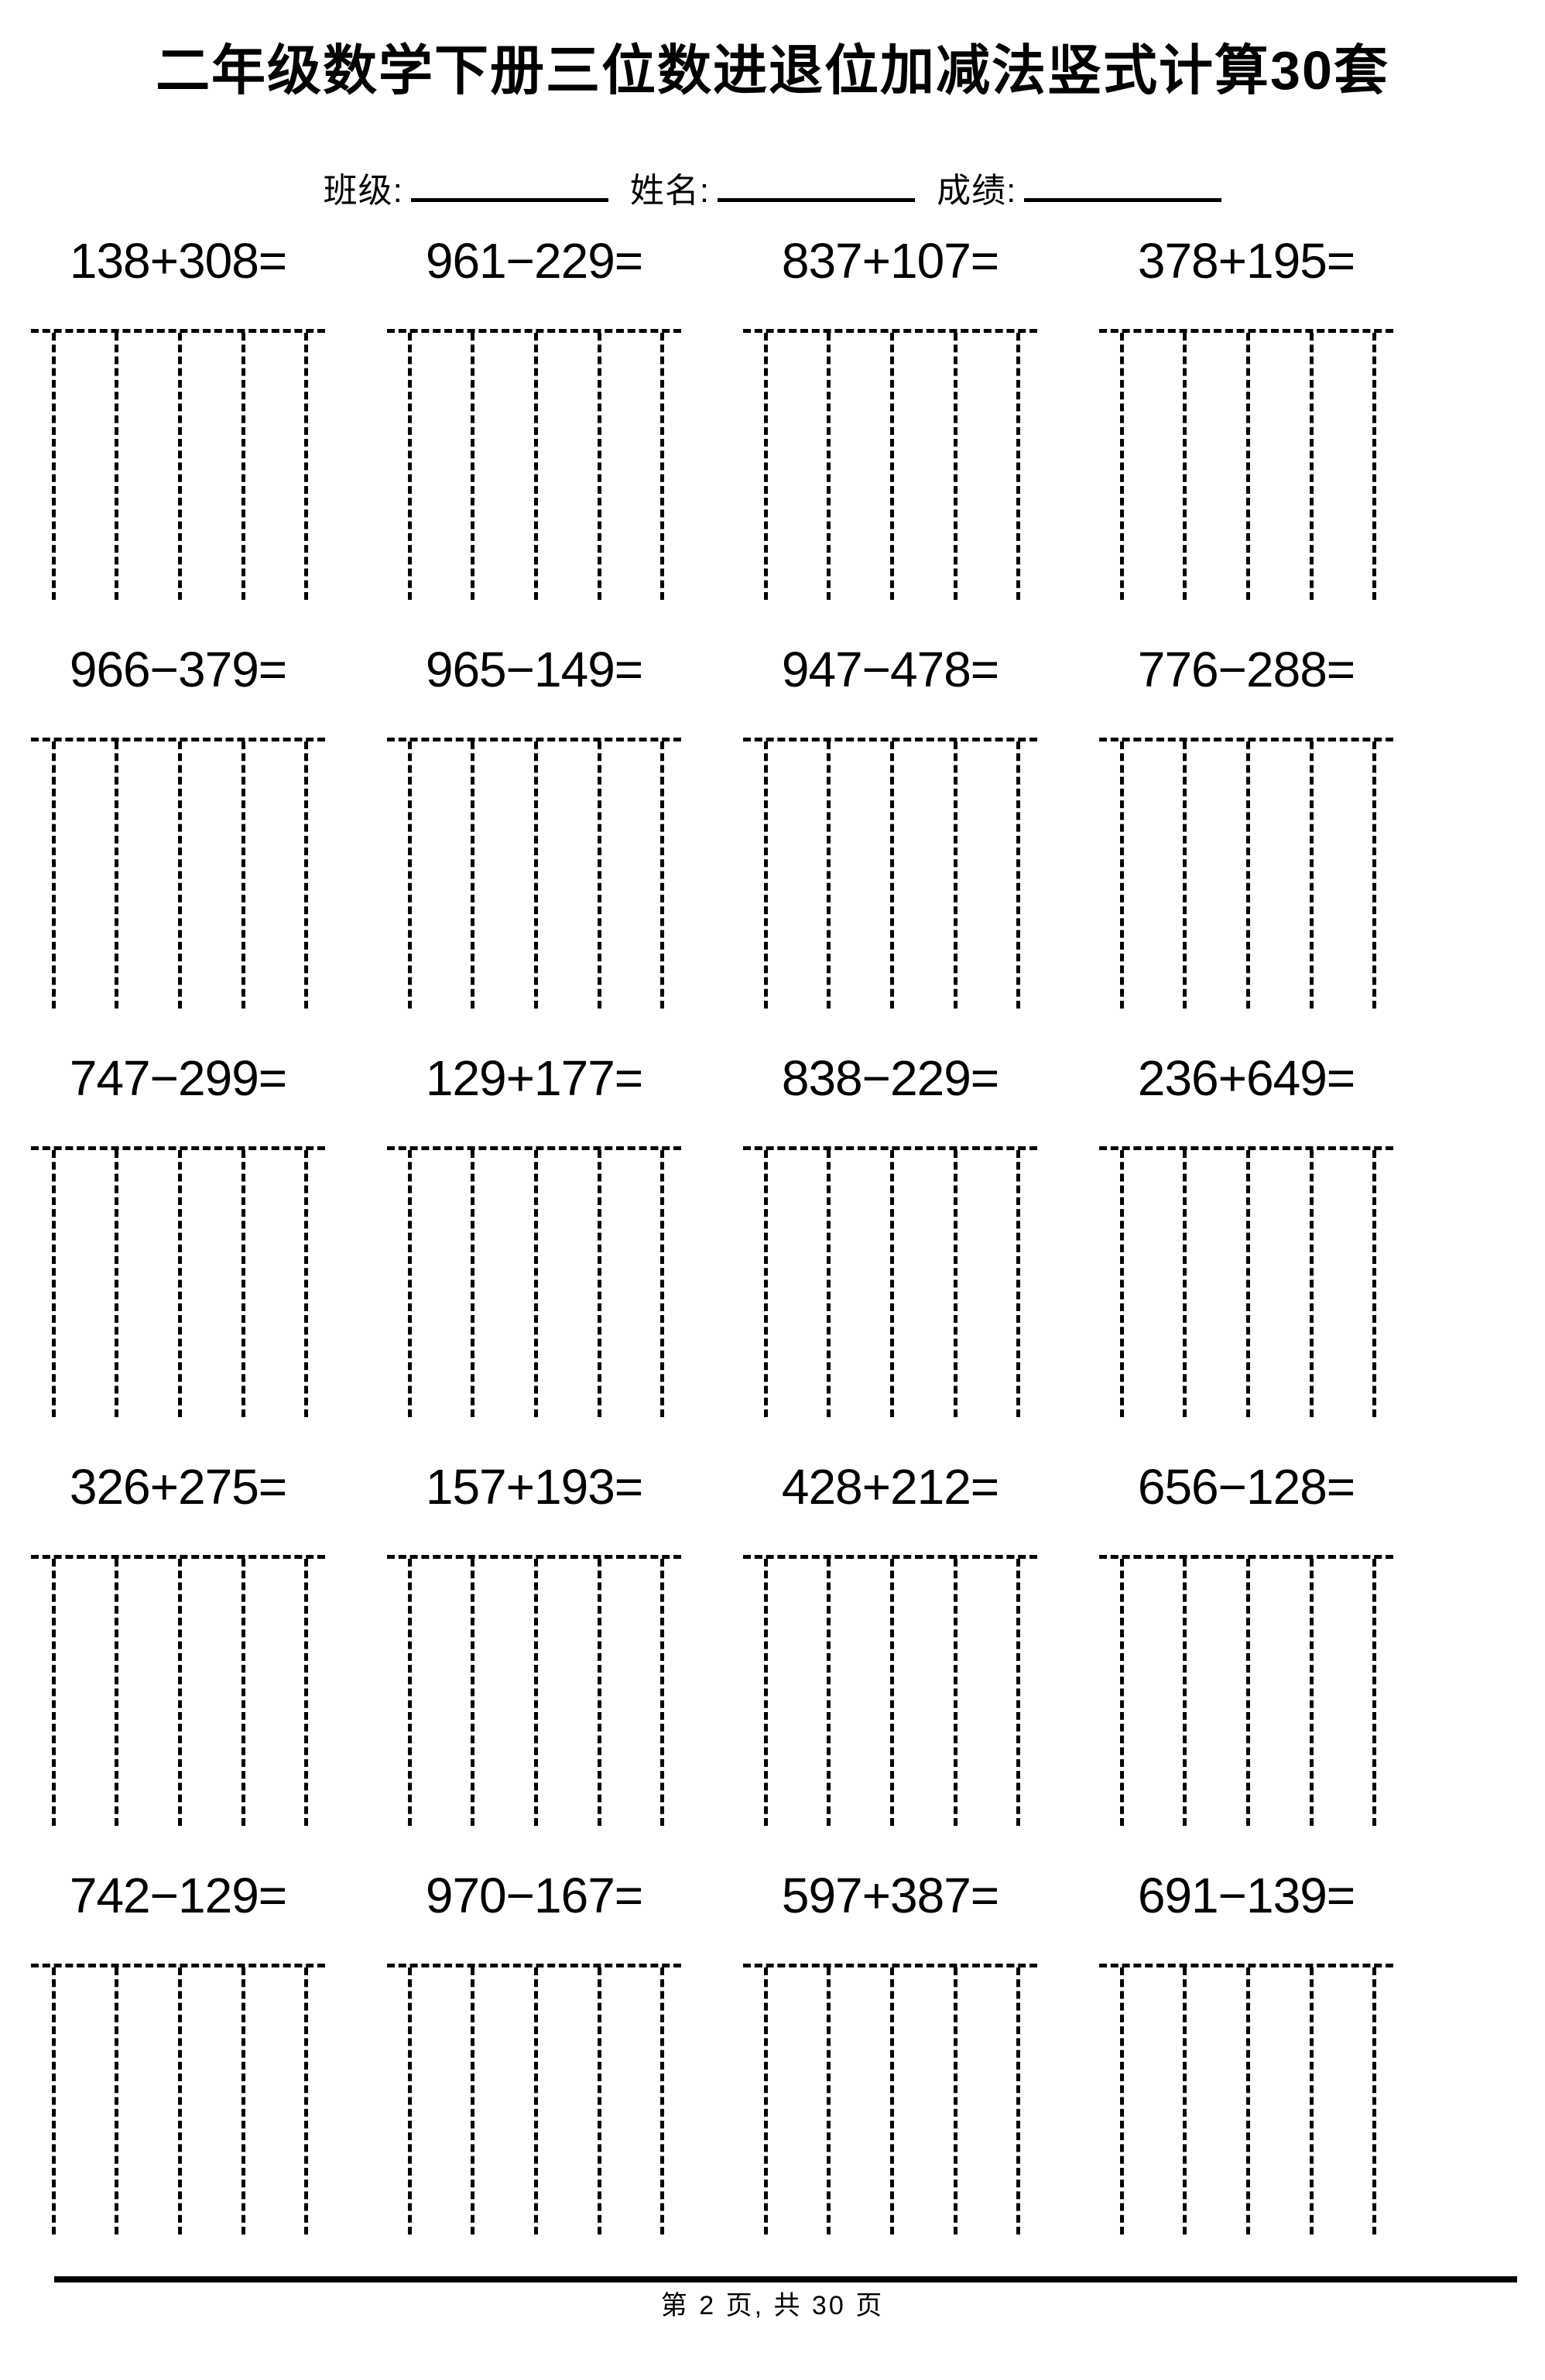  Describe the element at coordinates (534, 1895) in the screenshot. I see `equation-text: 970−167=` at that location.